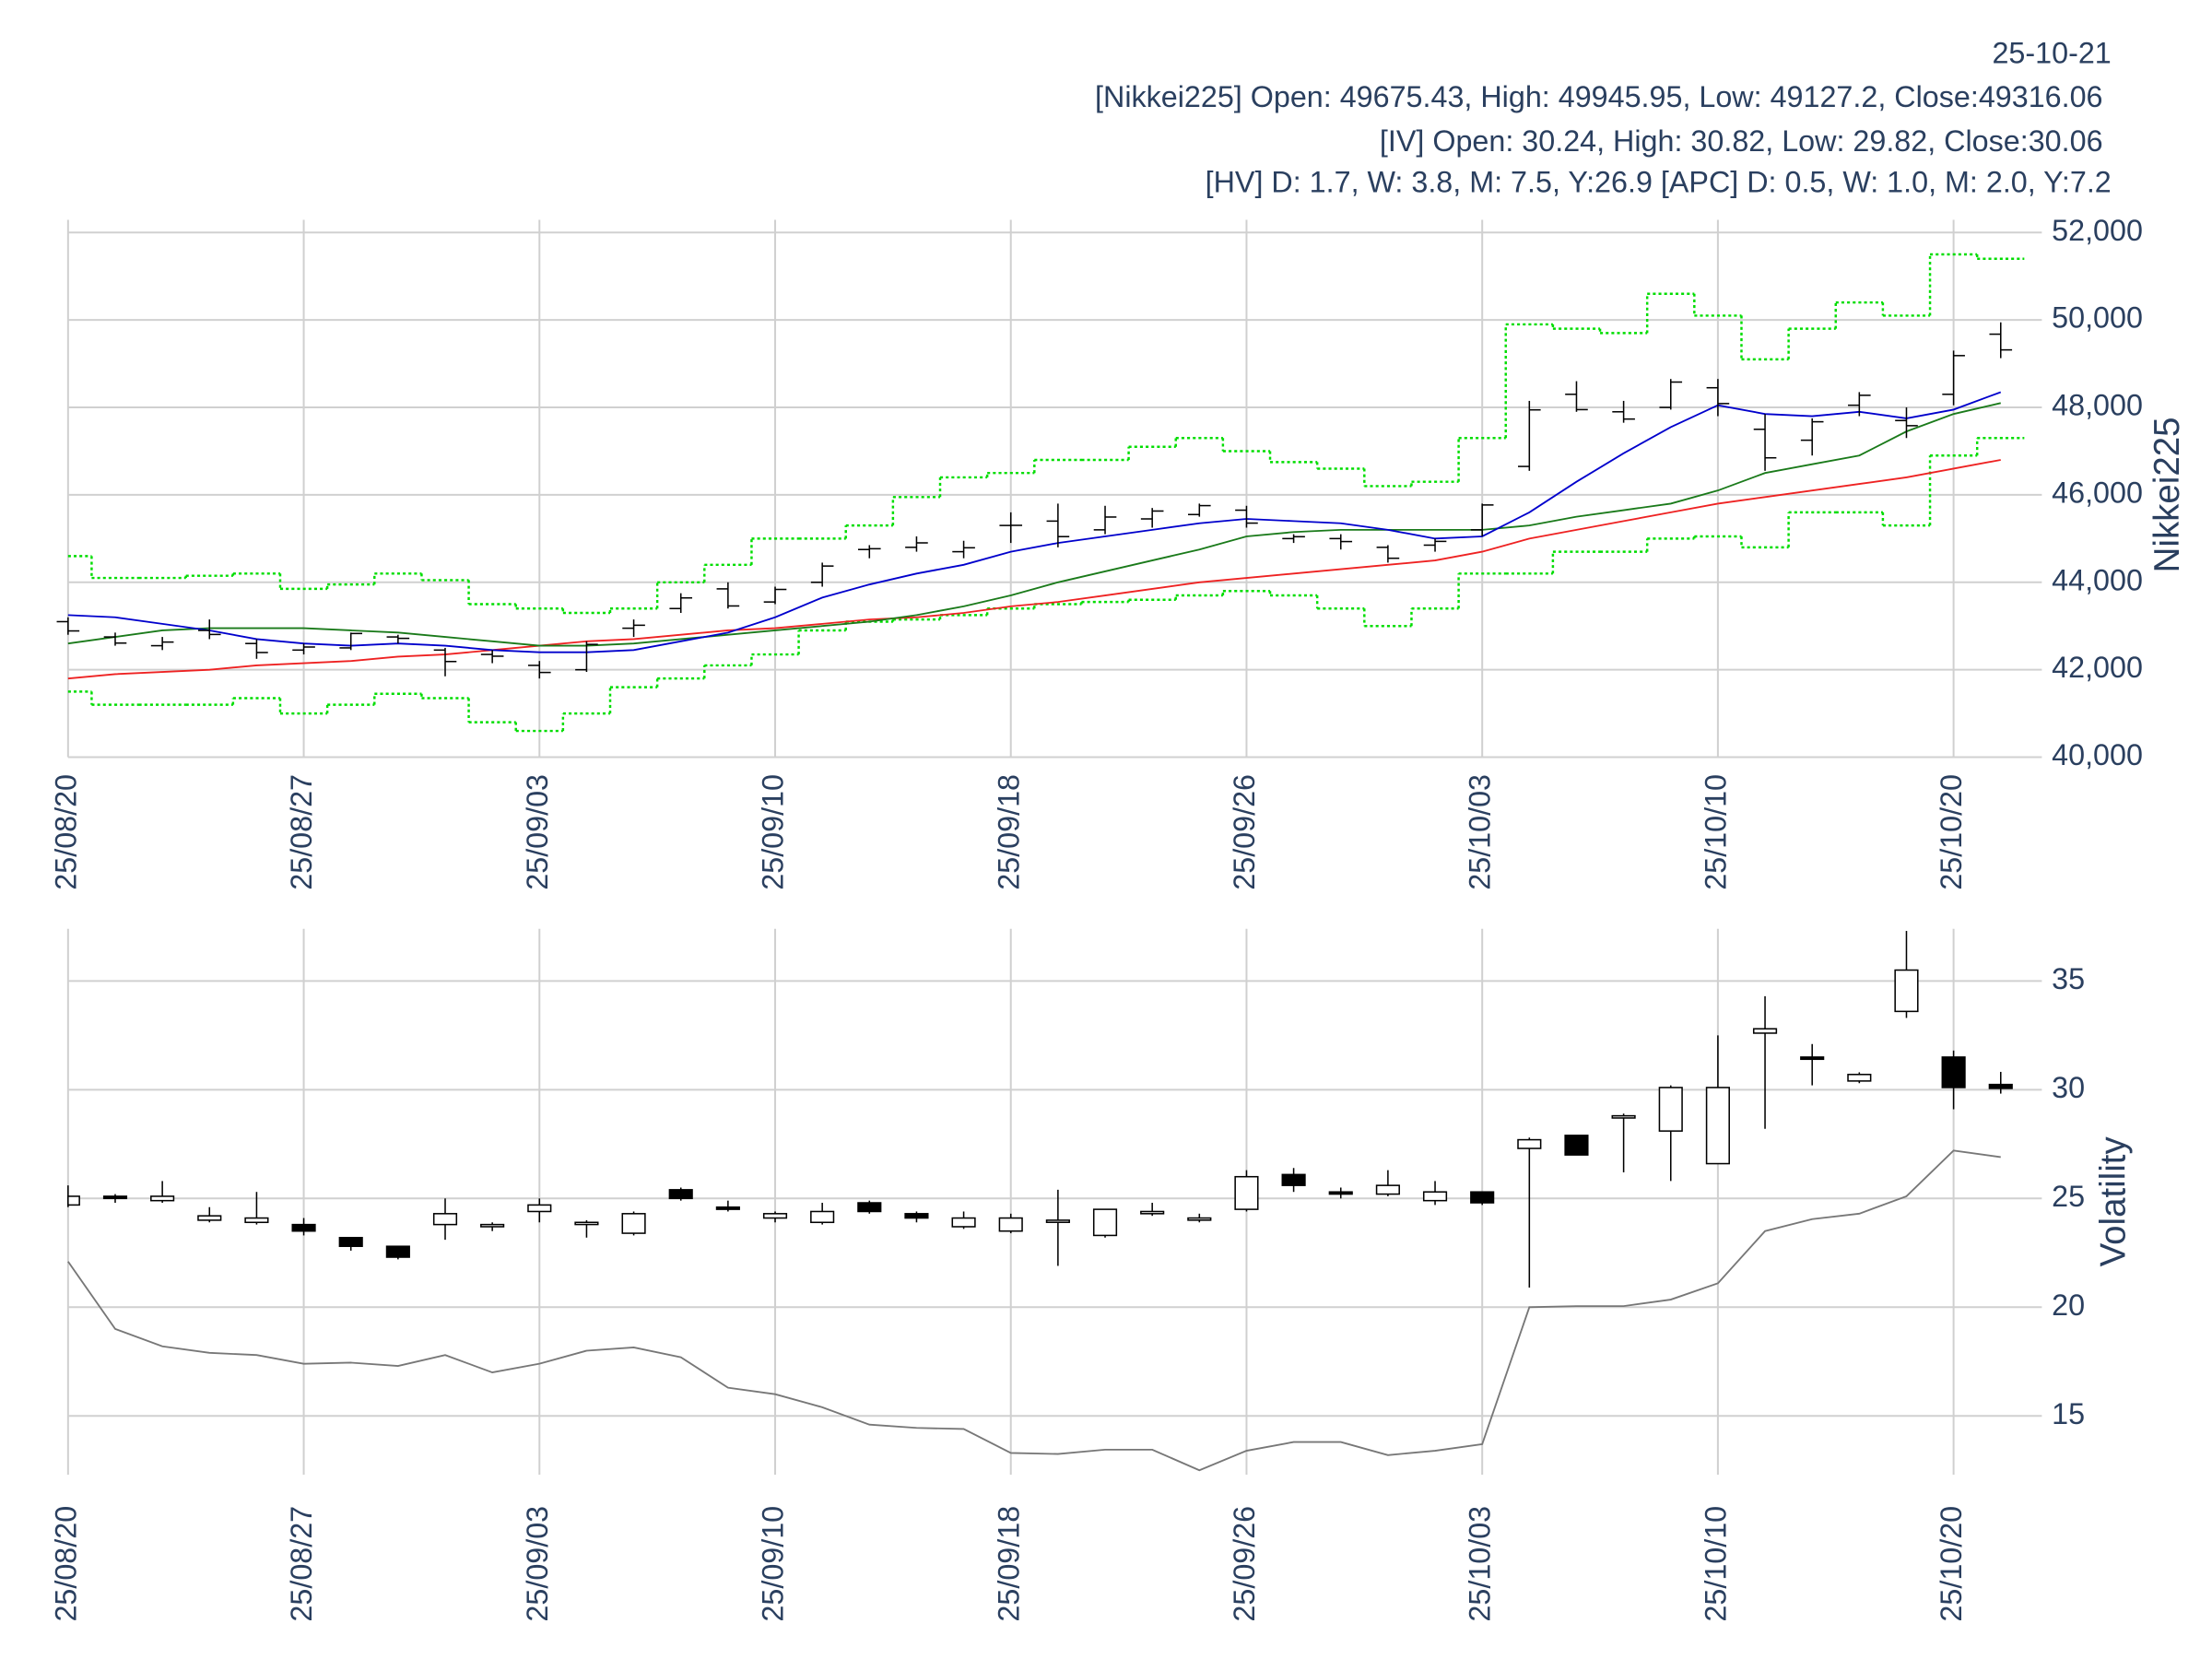 Image resolution: width=2212 pixels, height=1659 pixels. Describe the element at coordinates (2097, 579) in the screenshot. I see `y-tick-label: 44,000` at that location.